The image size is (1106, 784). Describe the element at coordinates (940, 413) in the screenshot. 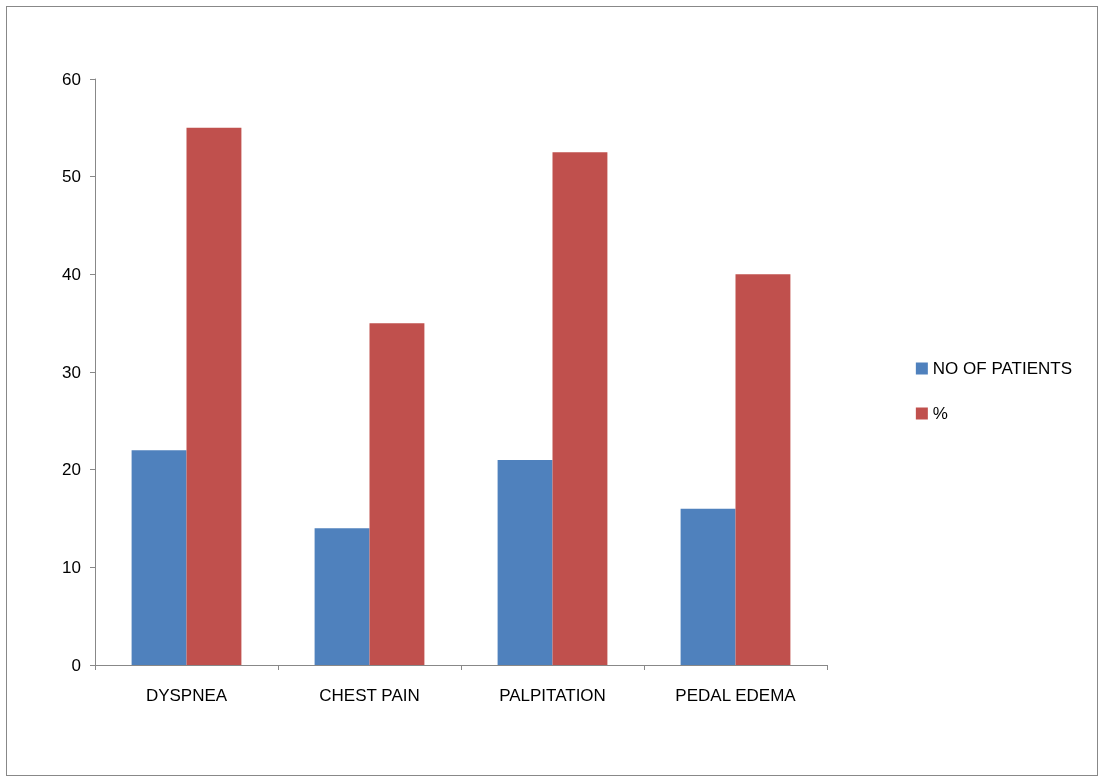

I see `legend-label: %` at that location.